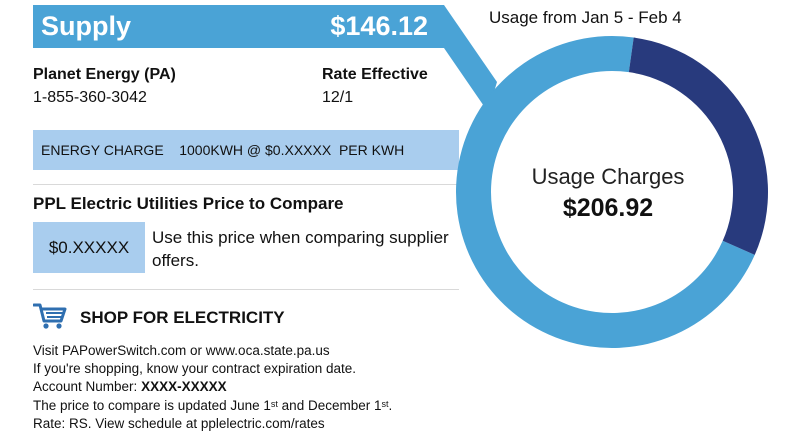 The image size is (790, 440). What do you see at coordinates (89, 247) in the screenshot?
I see `price-to-compare-value: $0.XXXXX` at bounding box center [89, 247].